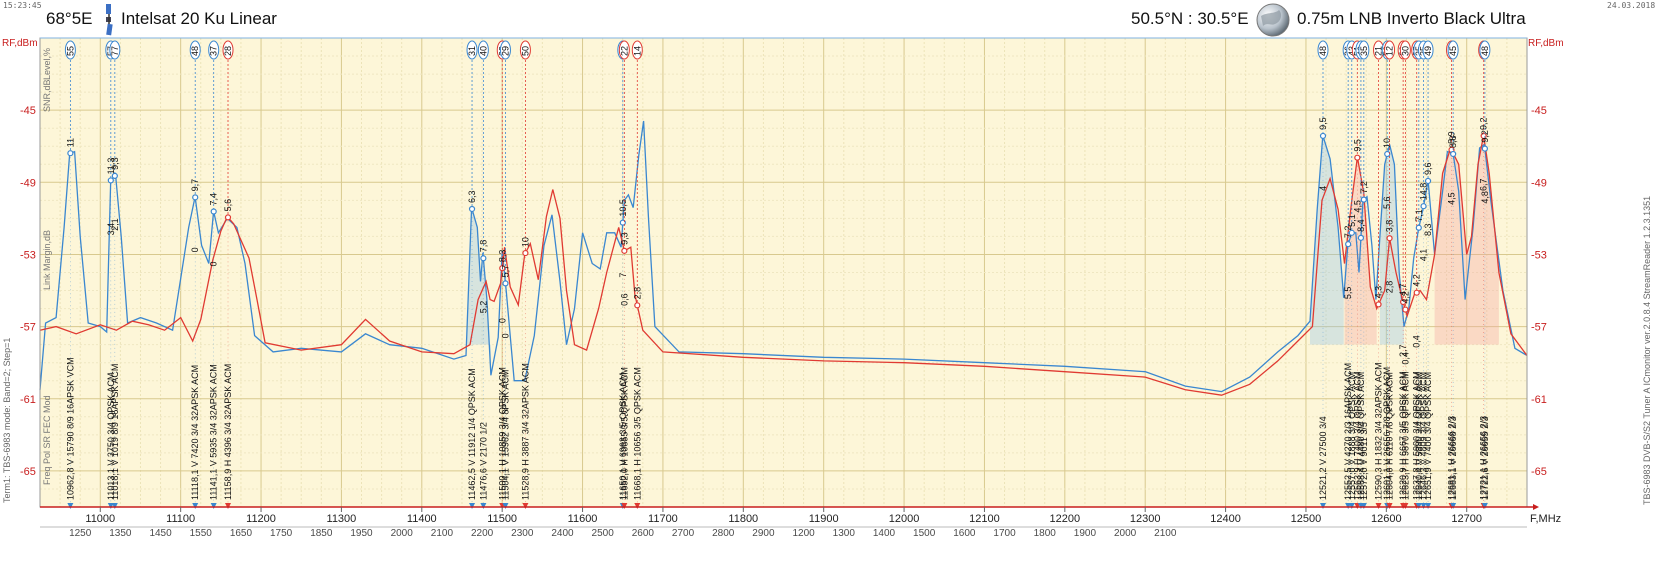 The image size is (1655, 569). Describe the element at coordinates (228, 205) in the screenshot. I see `snr-value: 5,6` at that location.